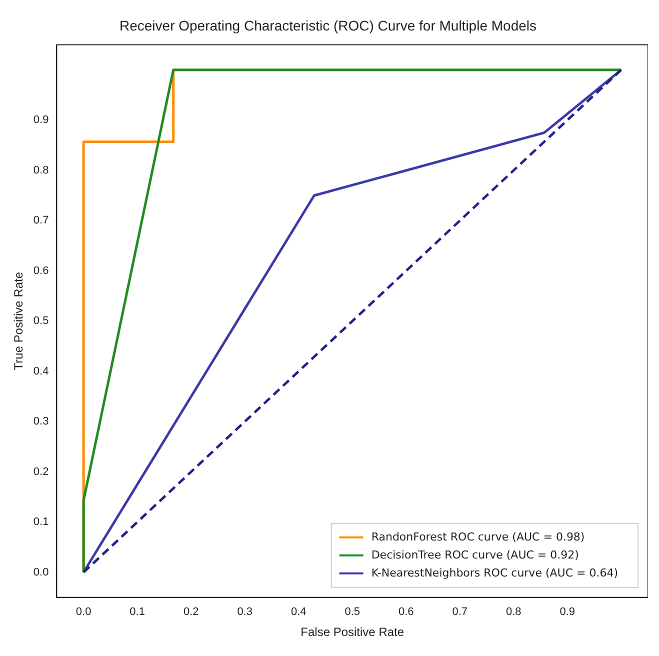 The height and width of the screenshot is (656, 659). Describe the element at coordinates (568, 612) in the screenshot. I see `x-tick-label: 0.9` at that location.